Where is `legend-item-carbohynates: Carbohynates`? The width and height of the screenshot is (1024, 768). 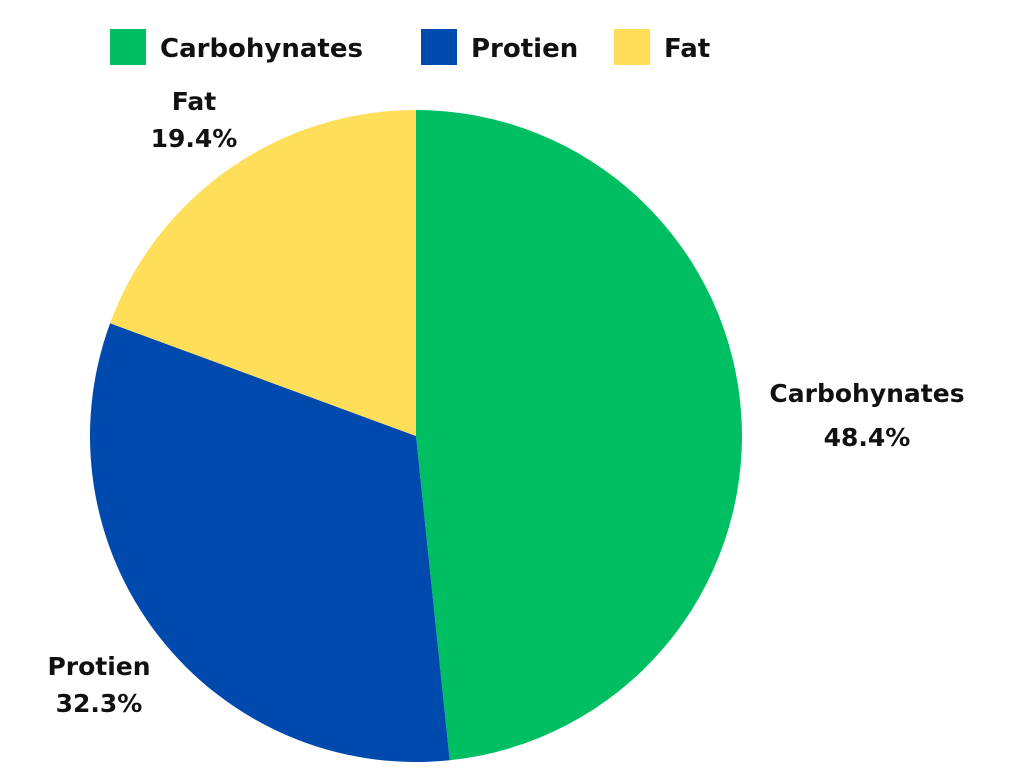 legend-item-carbohynates: Carbohynates is located at coordinates (236, 47).